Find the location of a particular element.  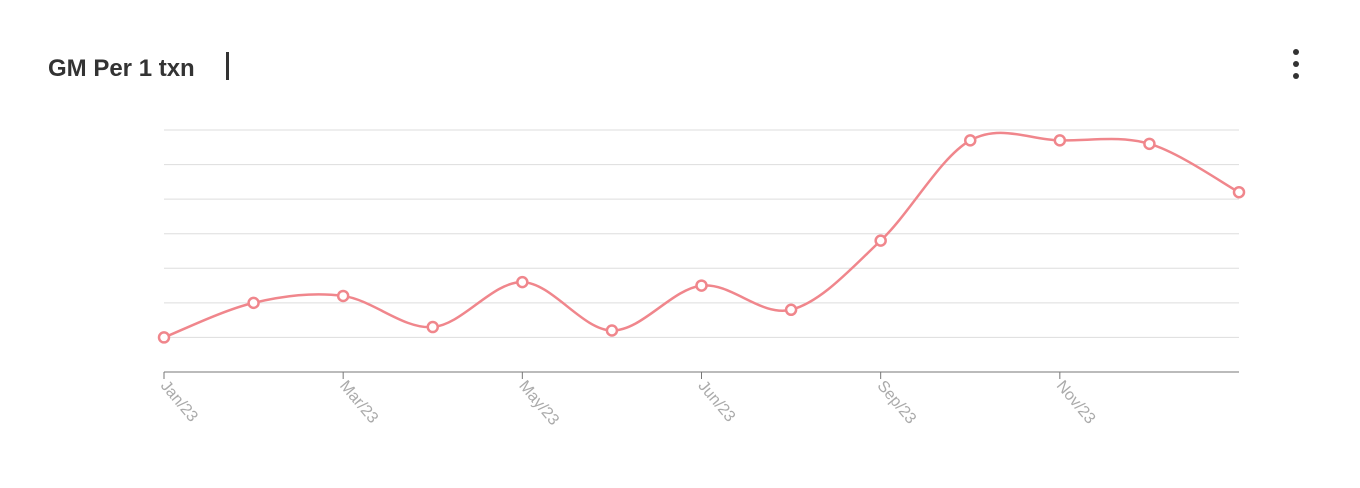

x-tick-label: Sep/23 is located at coordinates (897, 403).